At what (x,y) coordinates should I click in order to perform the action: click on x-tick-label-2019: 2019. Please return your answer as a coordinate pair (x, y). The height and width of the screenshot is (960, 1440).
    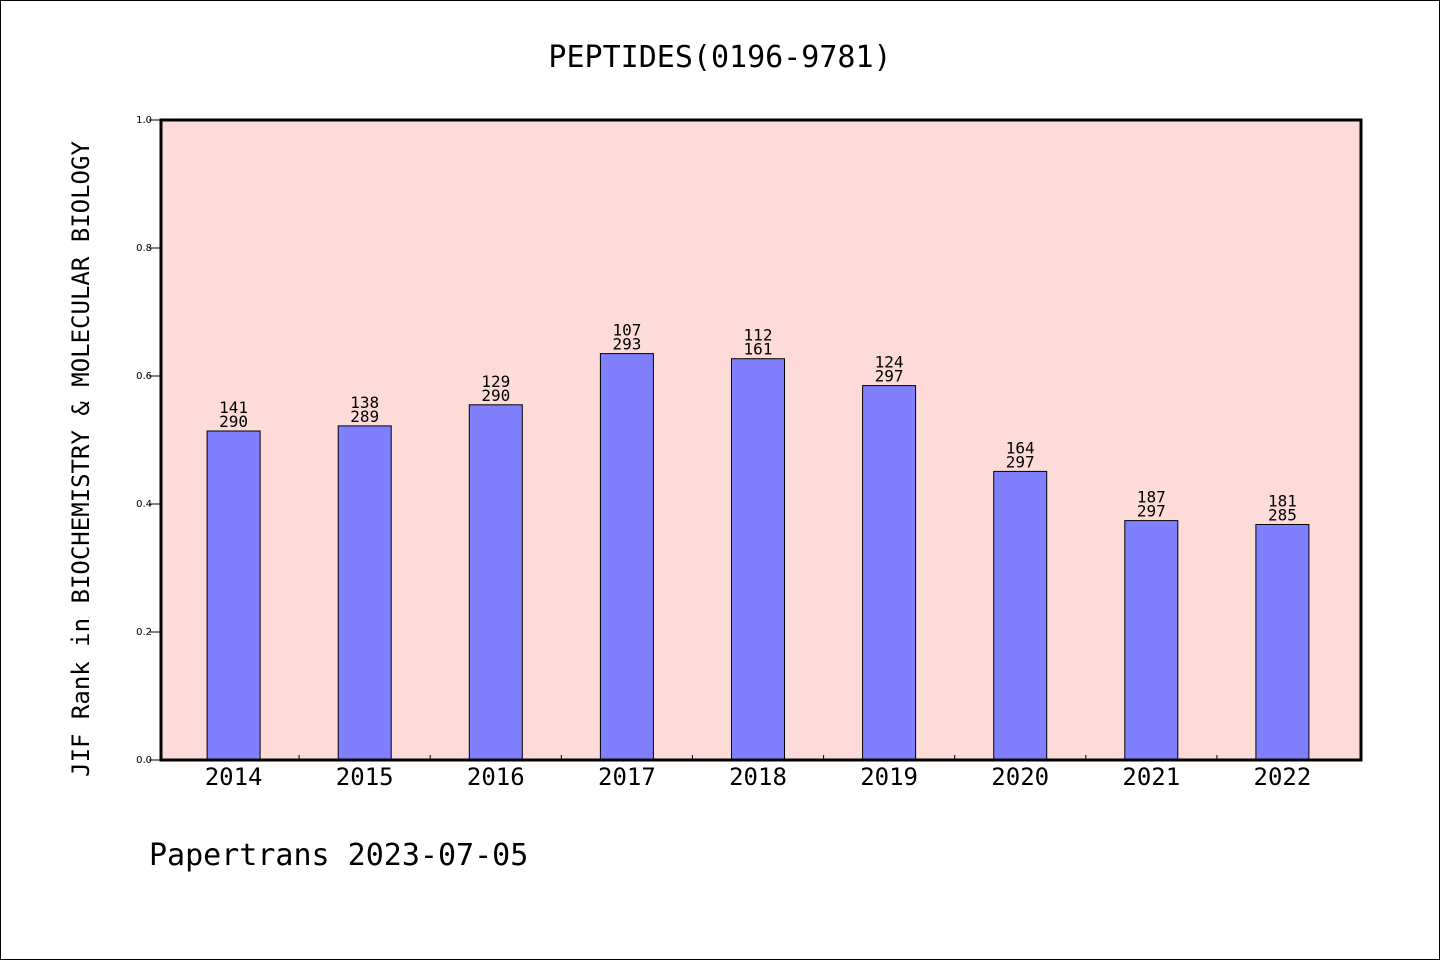
    Looking at the image, I should click on (889, 777).